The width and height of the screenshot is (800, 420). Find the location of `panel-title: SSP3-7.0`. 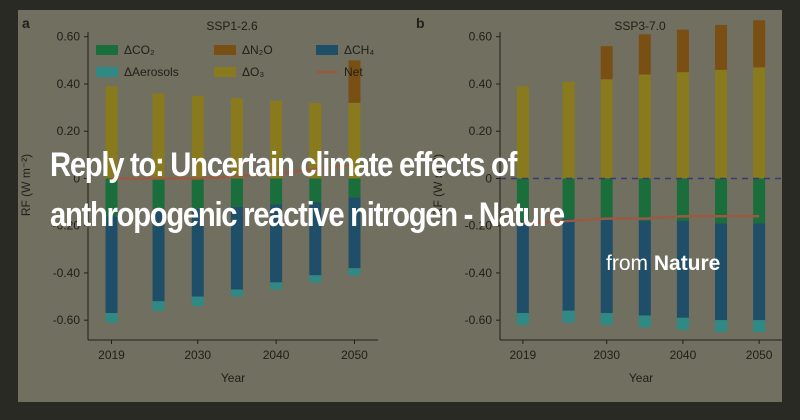

panel-title: SSP3-7.0 is located at coordinates (640, 26).